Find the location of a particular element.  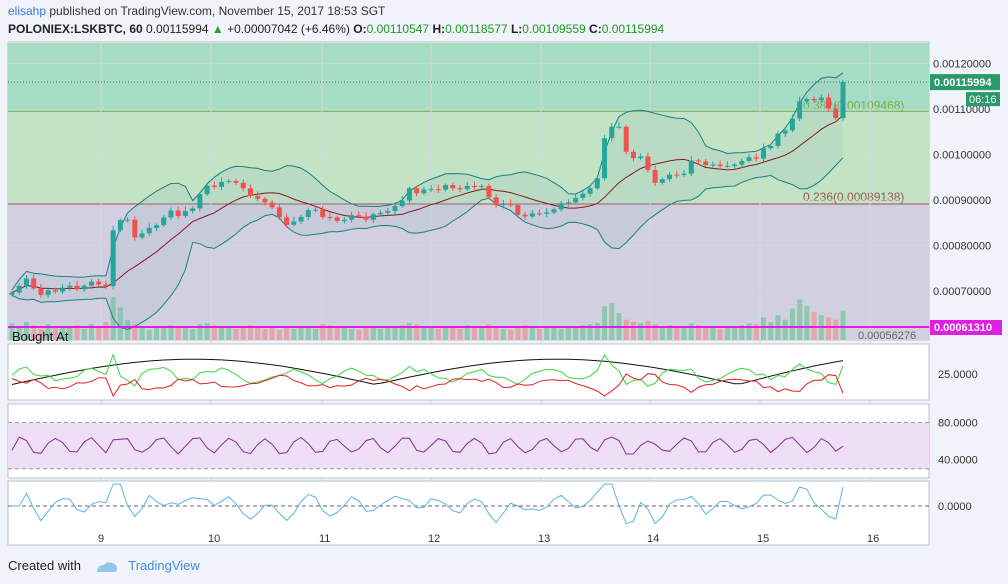

low-value: 0.00109559 is located at coordinates (554, 29).